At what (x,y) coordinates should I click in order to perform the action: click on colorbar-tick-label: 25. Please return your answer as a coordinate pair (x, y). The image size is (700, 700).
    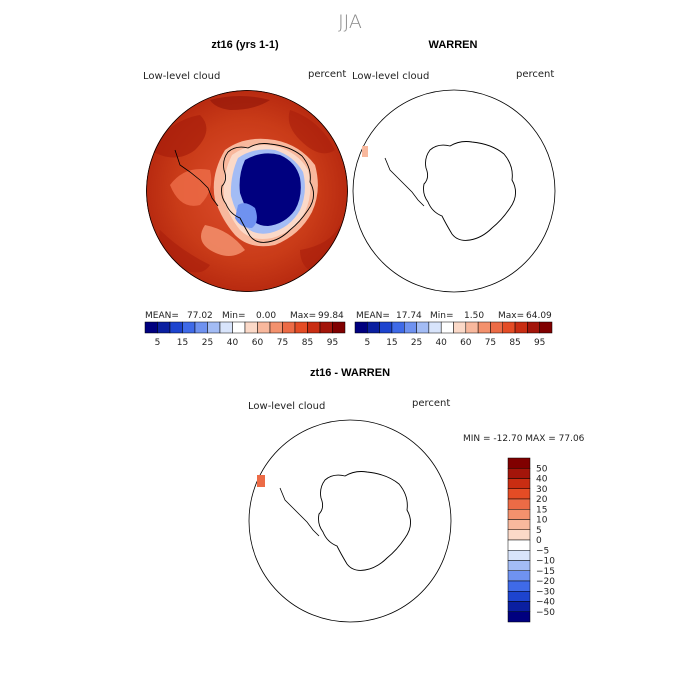
    Looking at the image, I should click on (416, 343).